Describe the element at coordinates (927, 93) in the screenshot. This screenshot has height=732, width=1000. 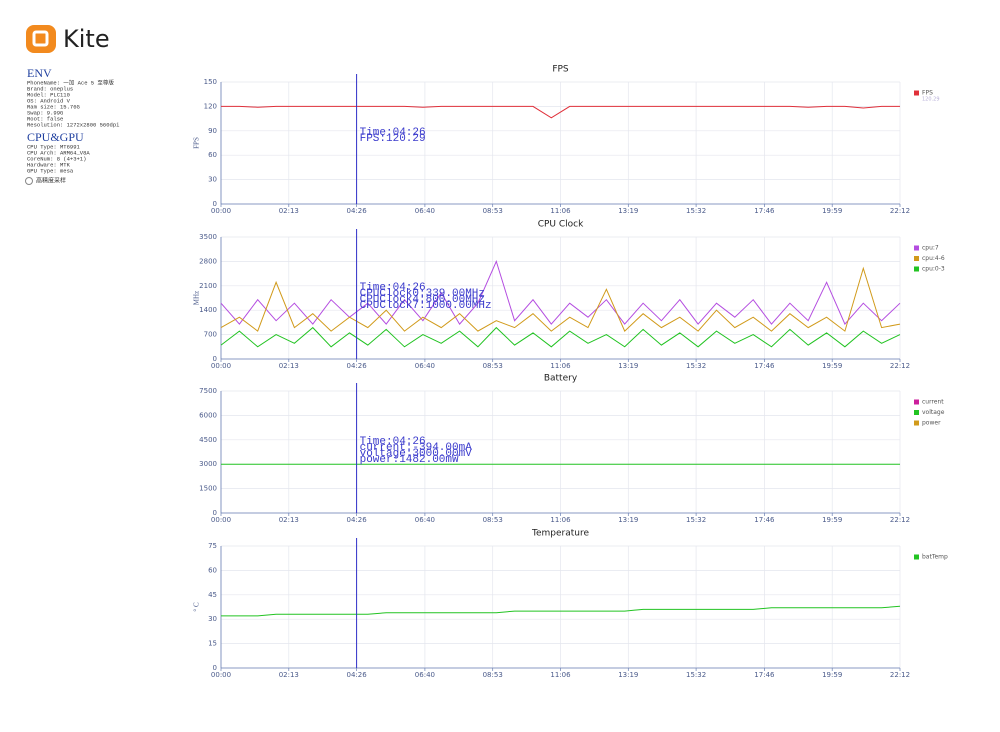
I see `legend-label: FPS` at that location.